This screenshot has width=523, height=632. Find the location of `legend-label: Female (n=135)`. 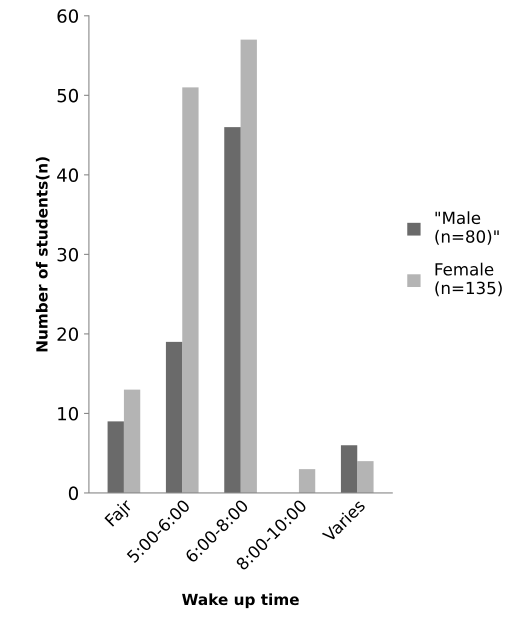

legend-label: Female (n=135) is located at coordinates (468, 279).